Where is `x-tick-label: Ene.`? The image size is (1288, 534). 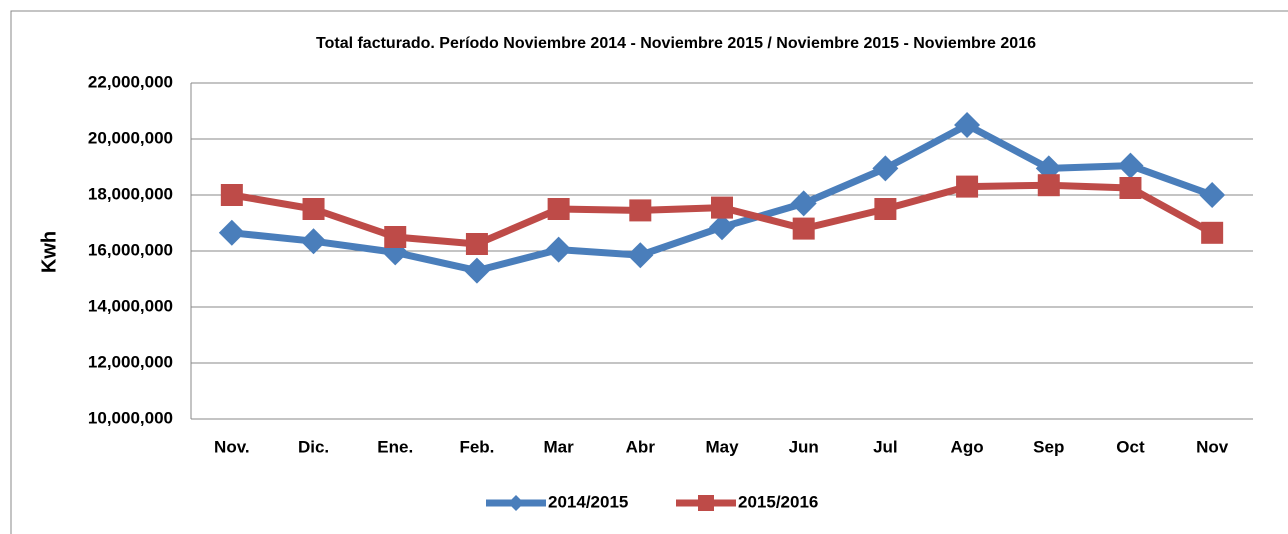
x-tick-label: Ene. is located at coordinates (395, 446).